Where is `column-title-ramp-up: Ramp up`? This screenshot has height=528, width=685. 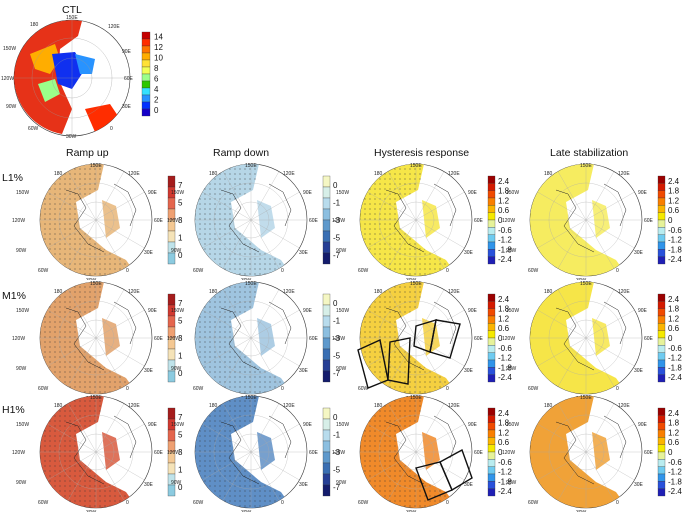 column-title-ramp-up: Ramp up is located at coordinates (87, 153).